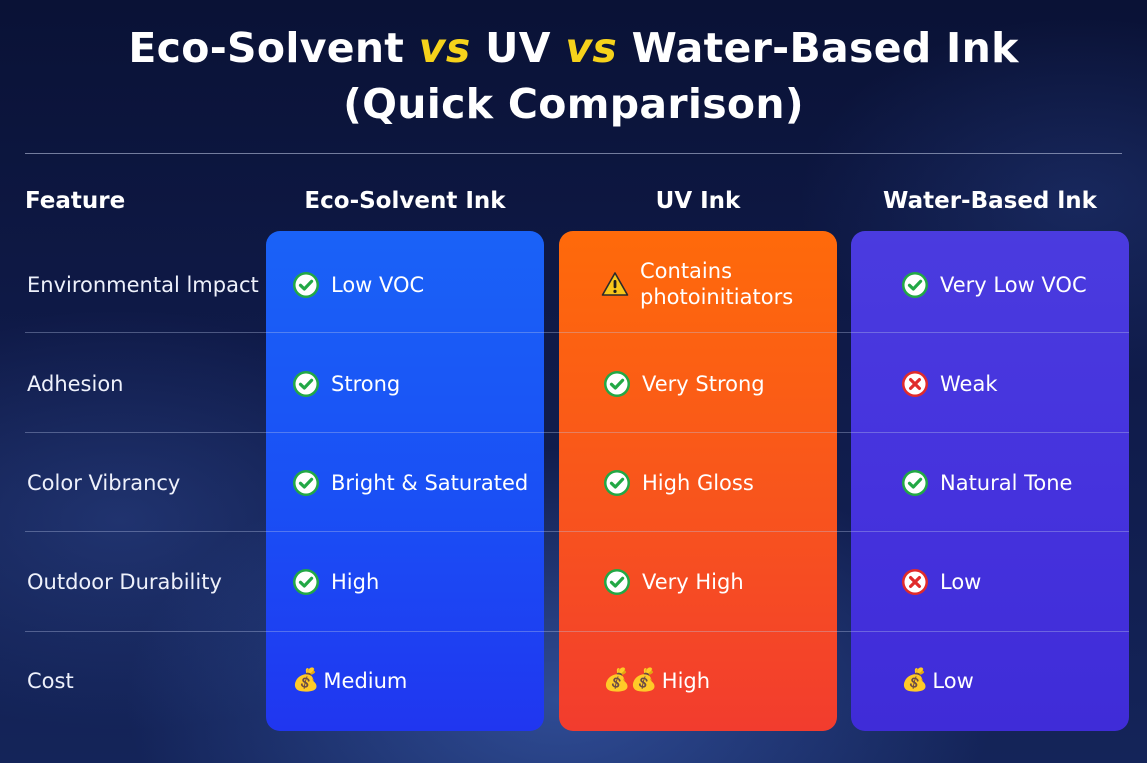  I want to click on header-water-based: Water-Based lnk, so click(990, 201).